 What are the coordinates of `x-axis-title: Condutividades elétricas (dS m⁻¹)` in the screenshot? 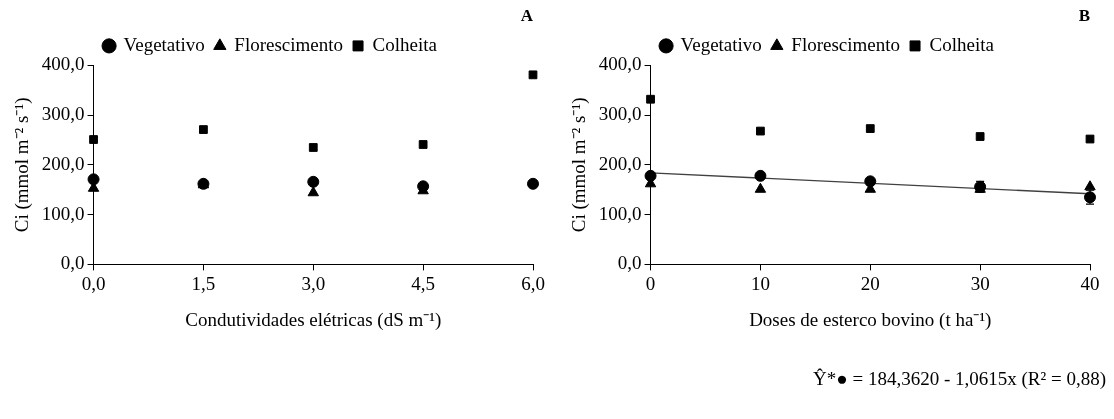 It's located at (313, 319).